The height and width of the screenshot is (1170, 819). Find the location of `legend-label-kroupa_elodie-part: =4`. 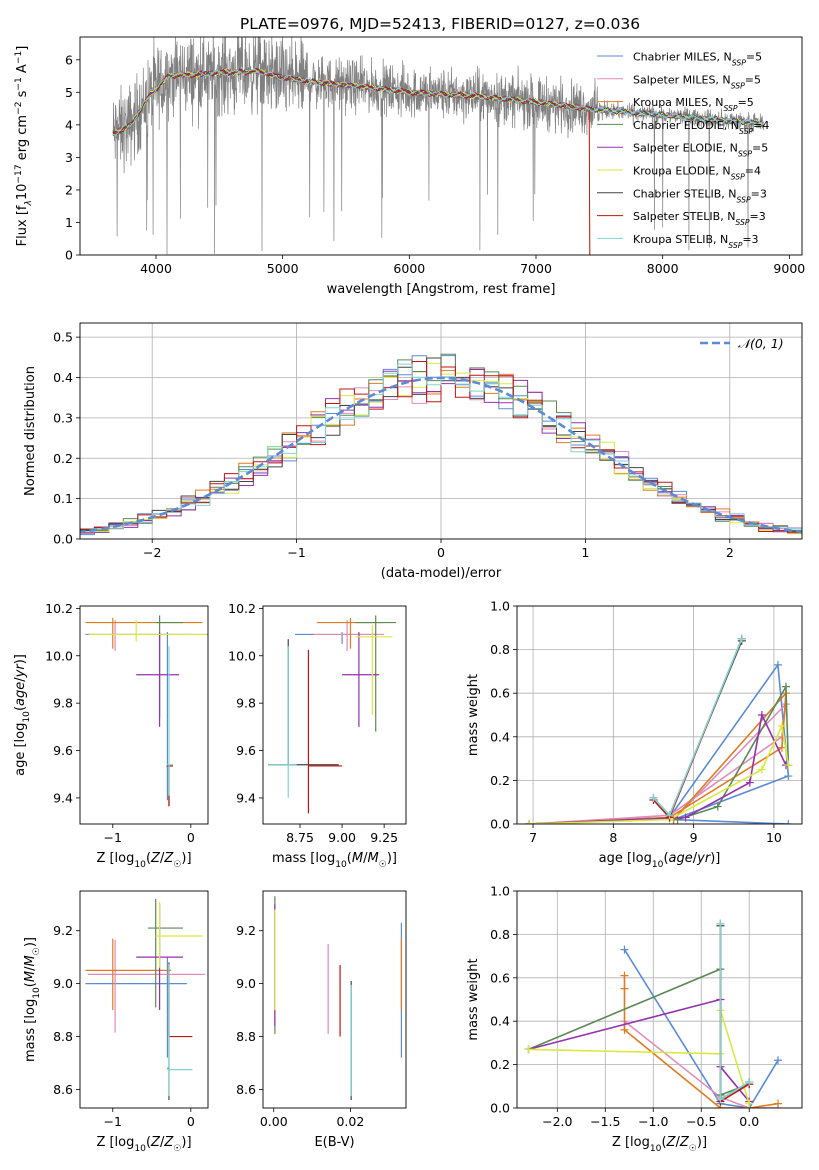

legend-label-kroupa_elodie-part: =4 is located at coordinates (753, 171).